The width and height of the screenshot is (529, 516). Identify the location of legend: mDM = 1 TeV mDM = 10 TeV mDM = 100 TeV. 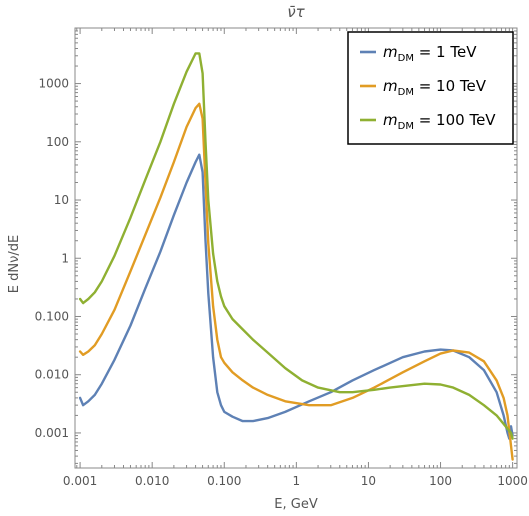
(430, 88).